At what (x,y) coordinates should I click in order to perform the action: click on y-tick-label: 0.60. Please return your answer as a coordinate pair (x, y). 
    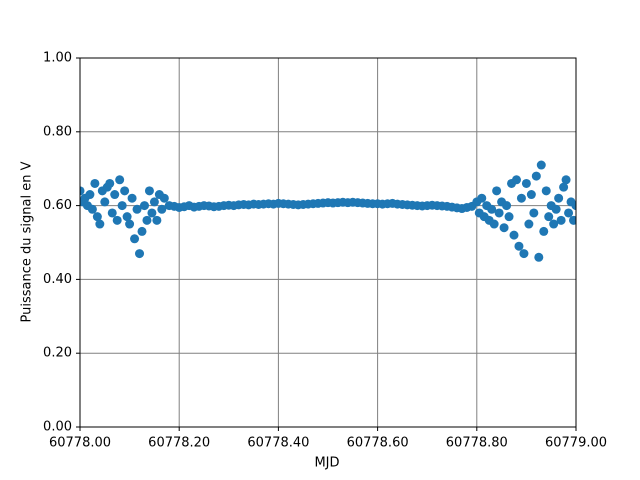
    Looking at the image, I should click on (57, 205).